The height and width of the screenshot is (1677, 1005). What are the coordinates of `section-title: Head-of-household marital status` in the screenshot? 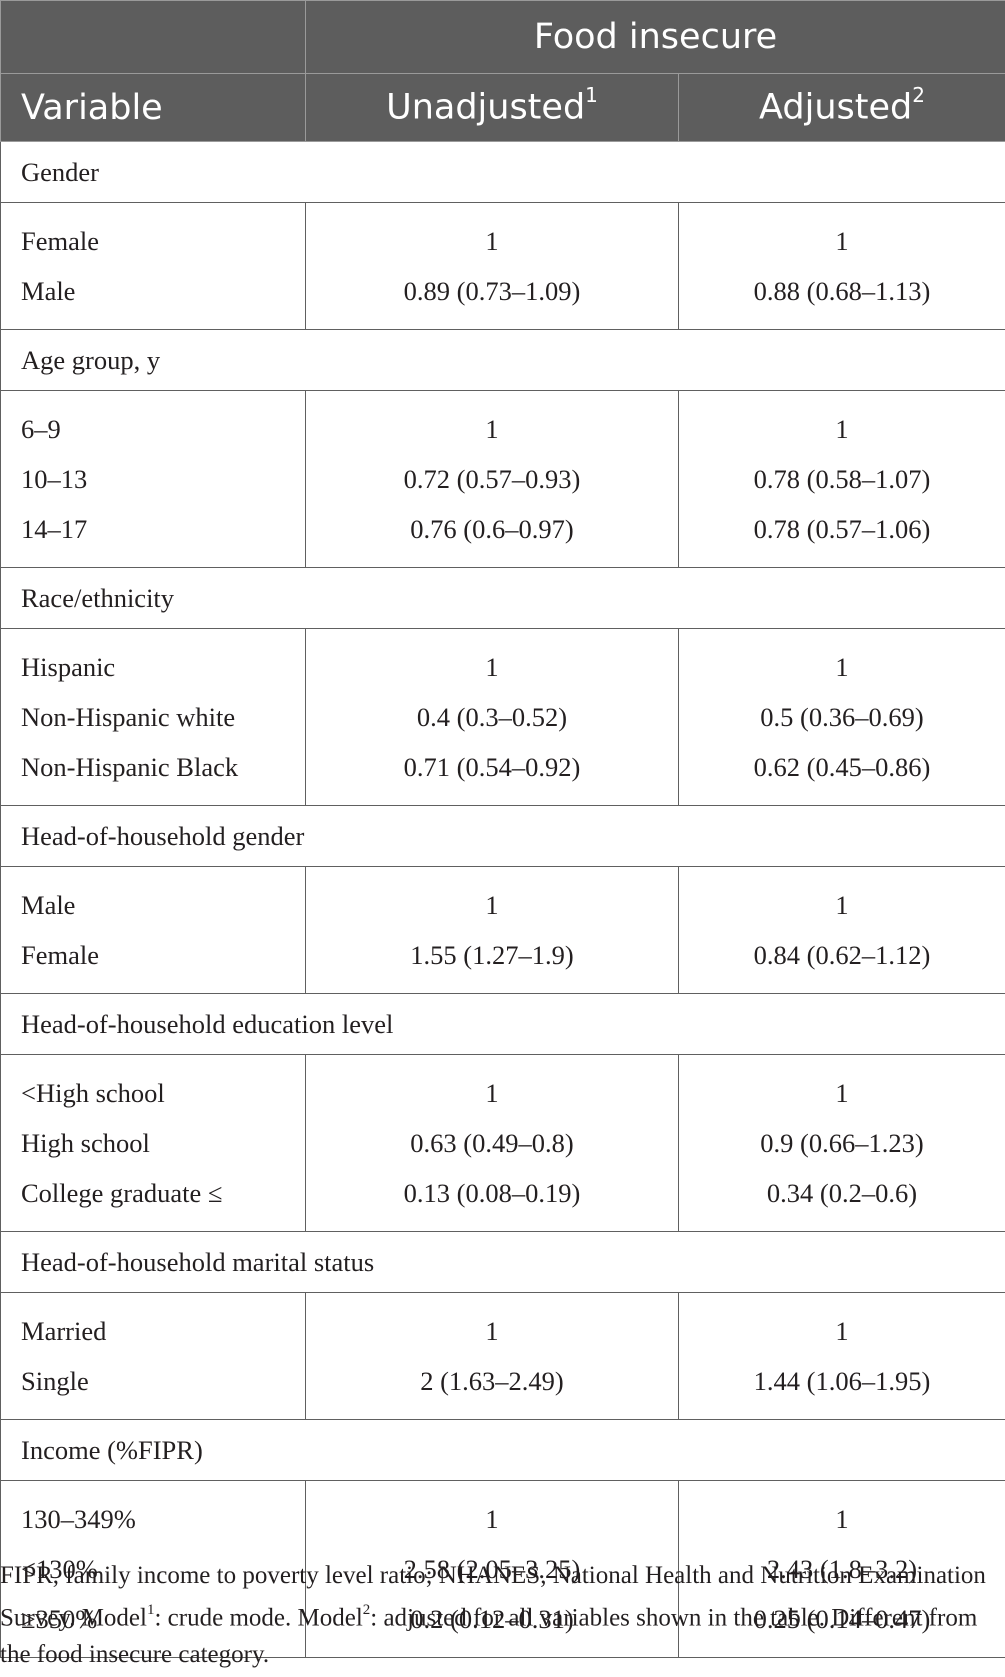 It's located at (502, 1262).